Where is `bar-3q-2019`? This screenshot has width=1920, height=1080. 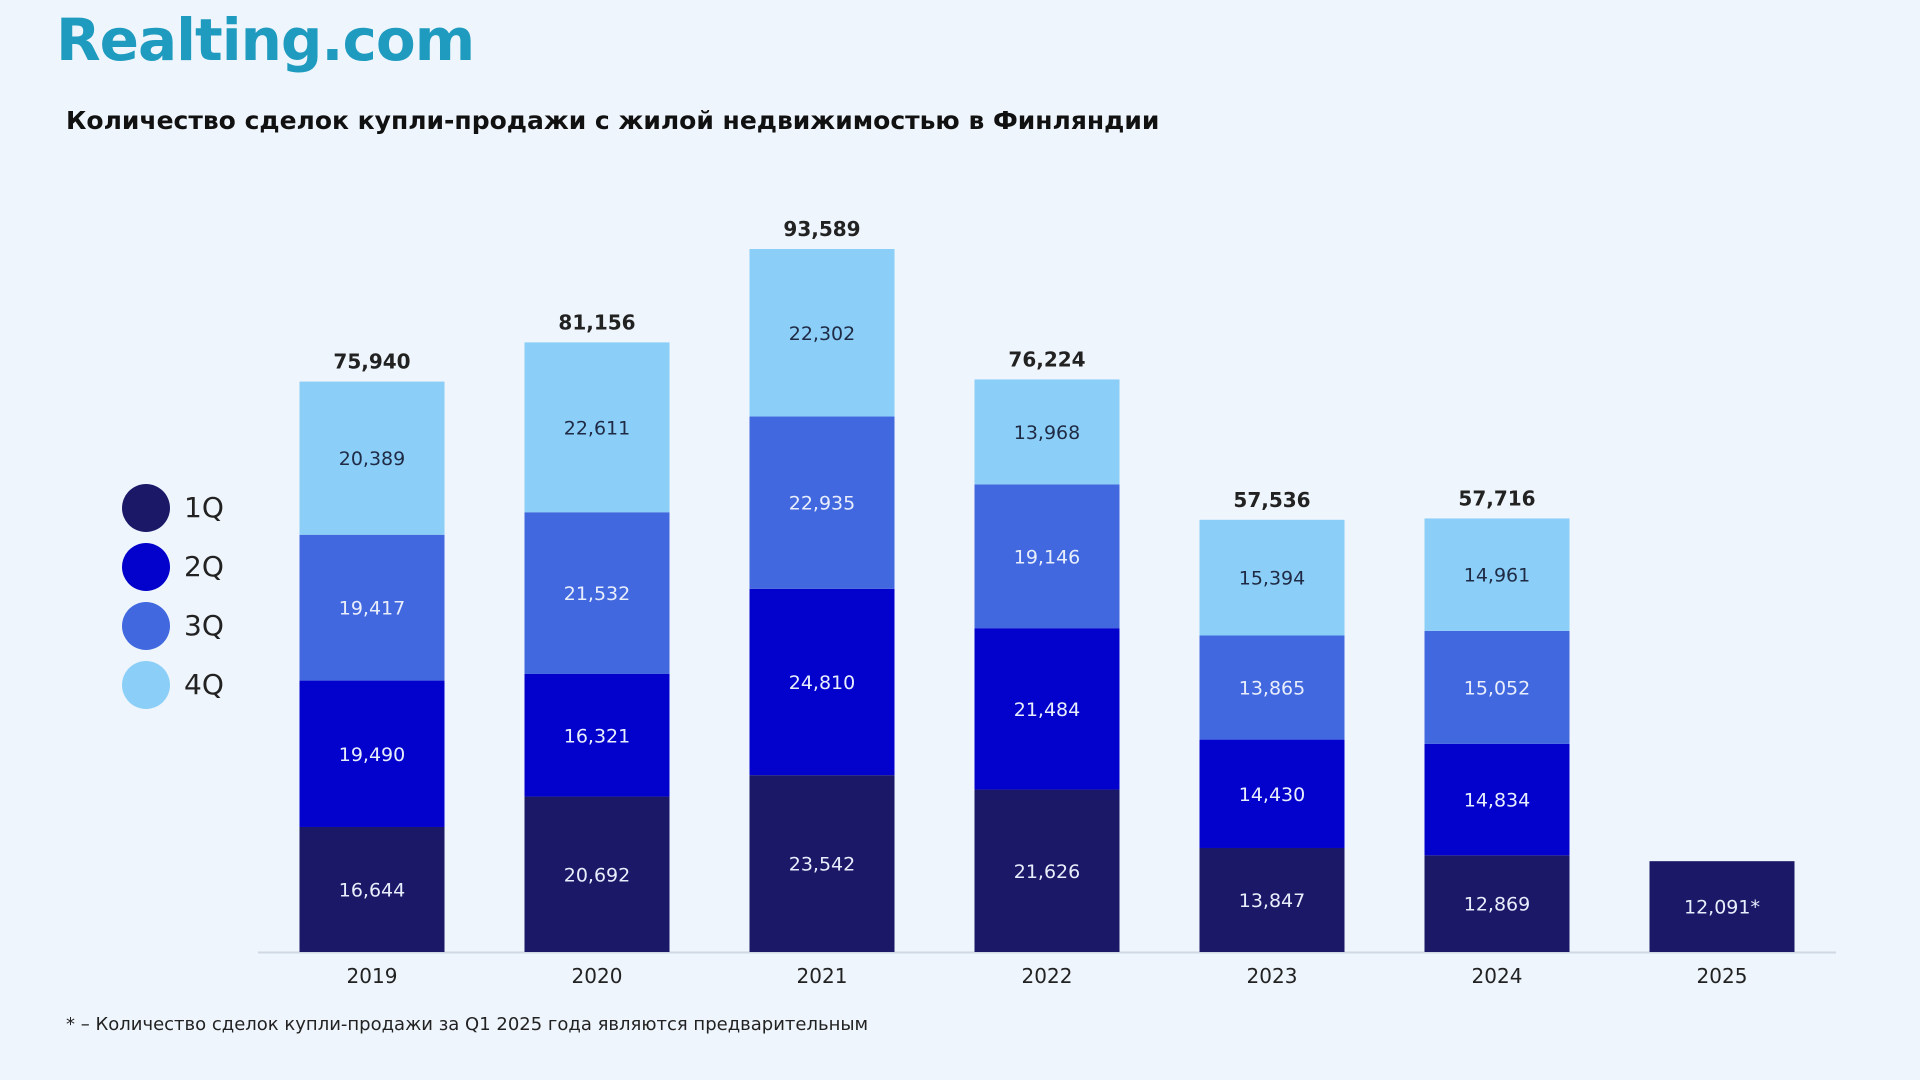
bar-3q-2019 is located at coordinates (372, 607).